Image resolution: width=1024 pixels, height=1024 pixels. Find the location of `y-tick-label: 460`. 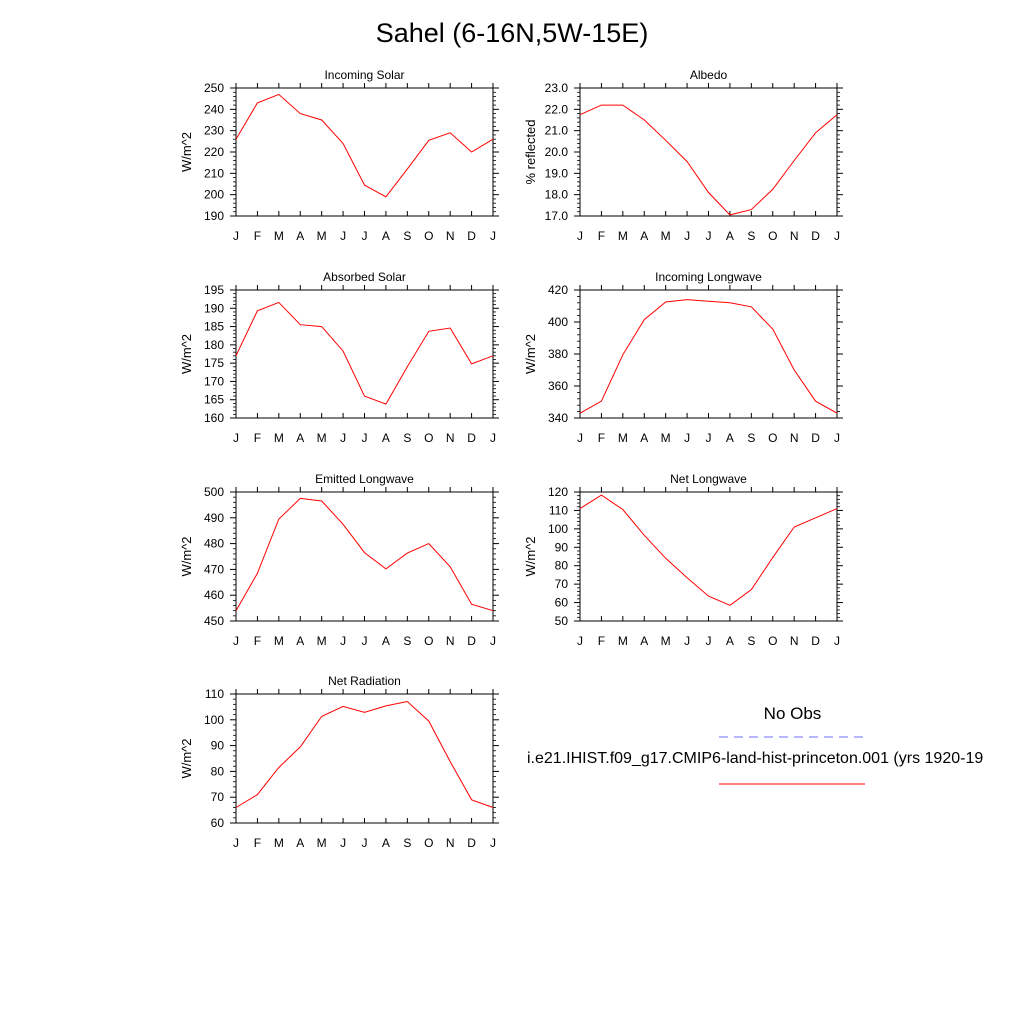

y-tick-label: 460 is located at coordinates (214, 595).